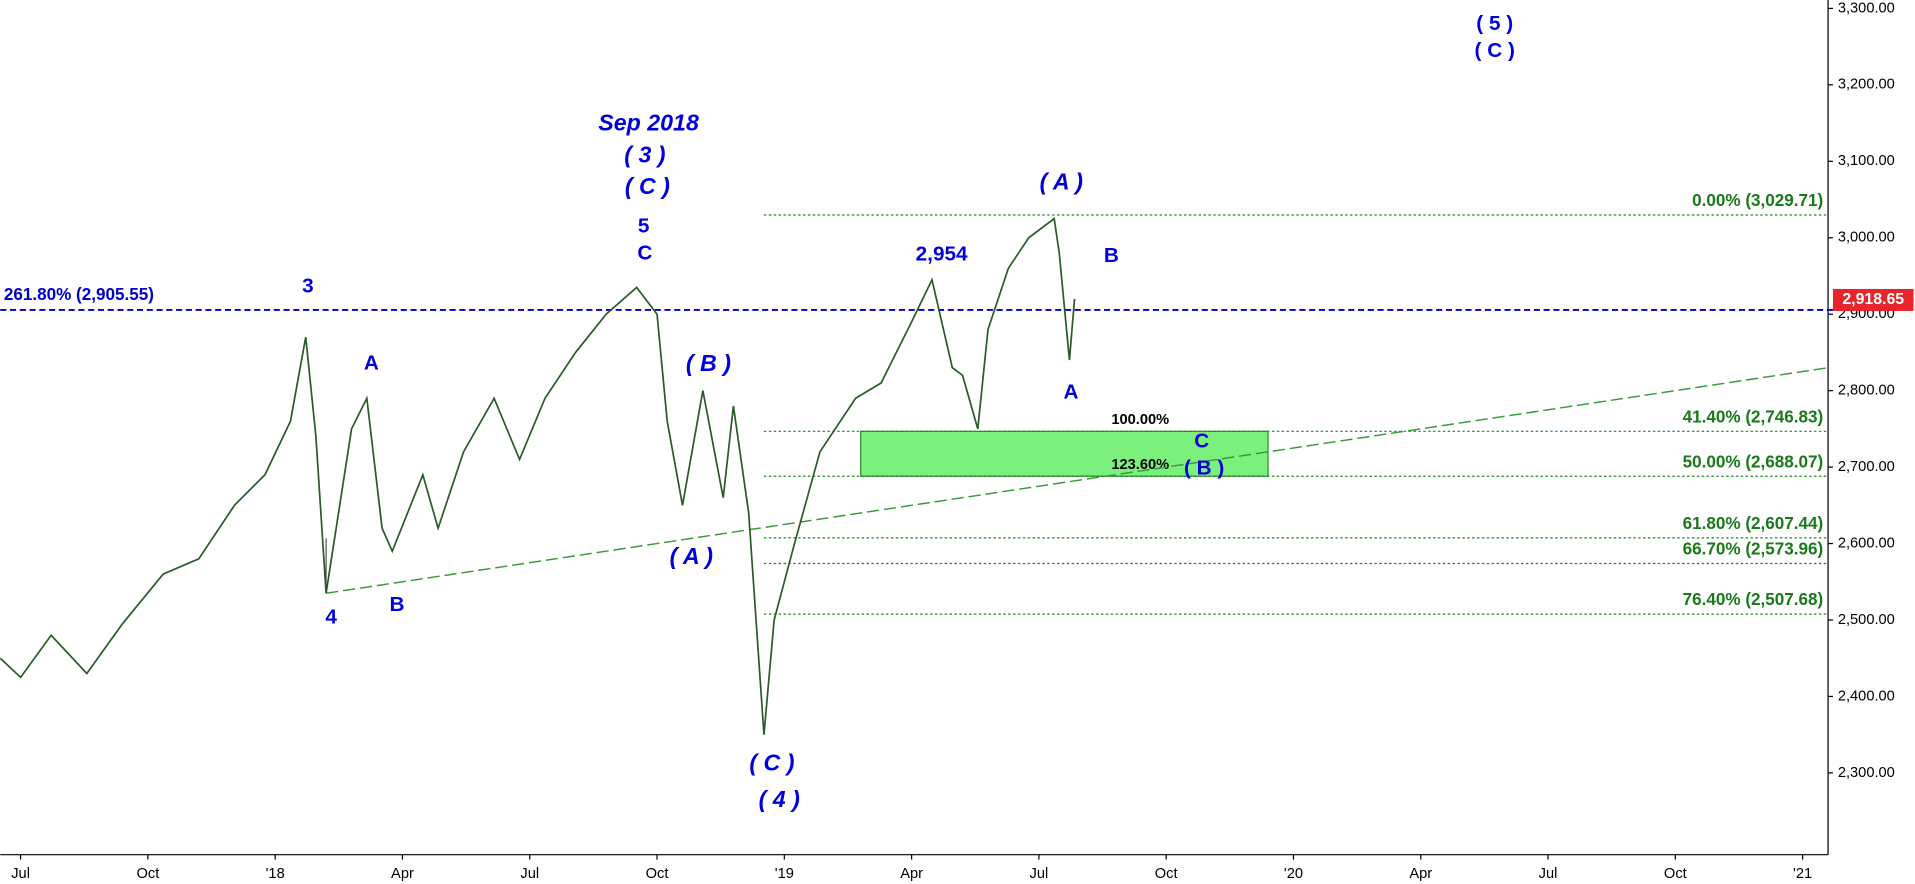 Image resolution: width=1915 pixels, height=884 pixels. I want to click on last-price-box, so click(1873, 299).